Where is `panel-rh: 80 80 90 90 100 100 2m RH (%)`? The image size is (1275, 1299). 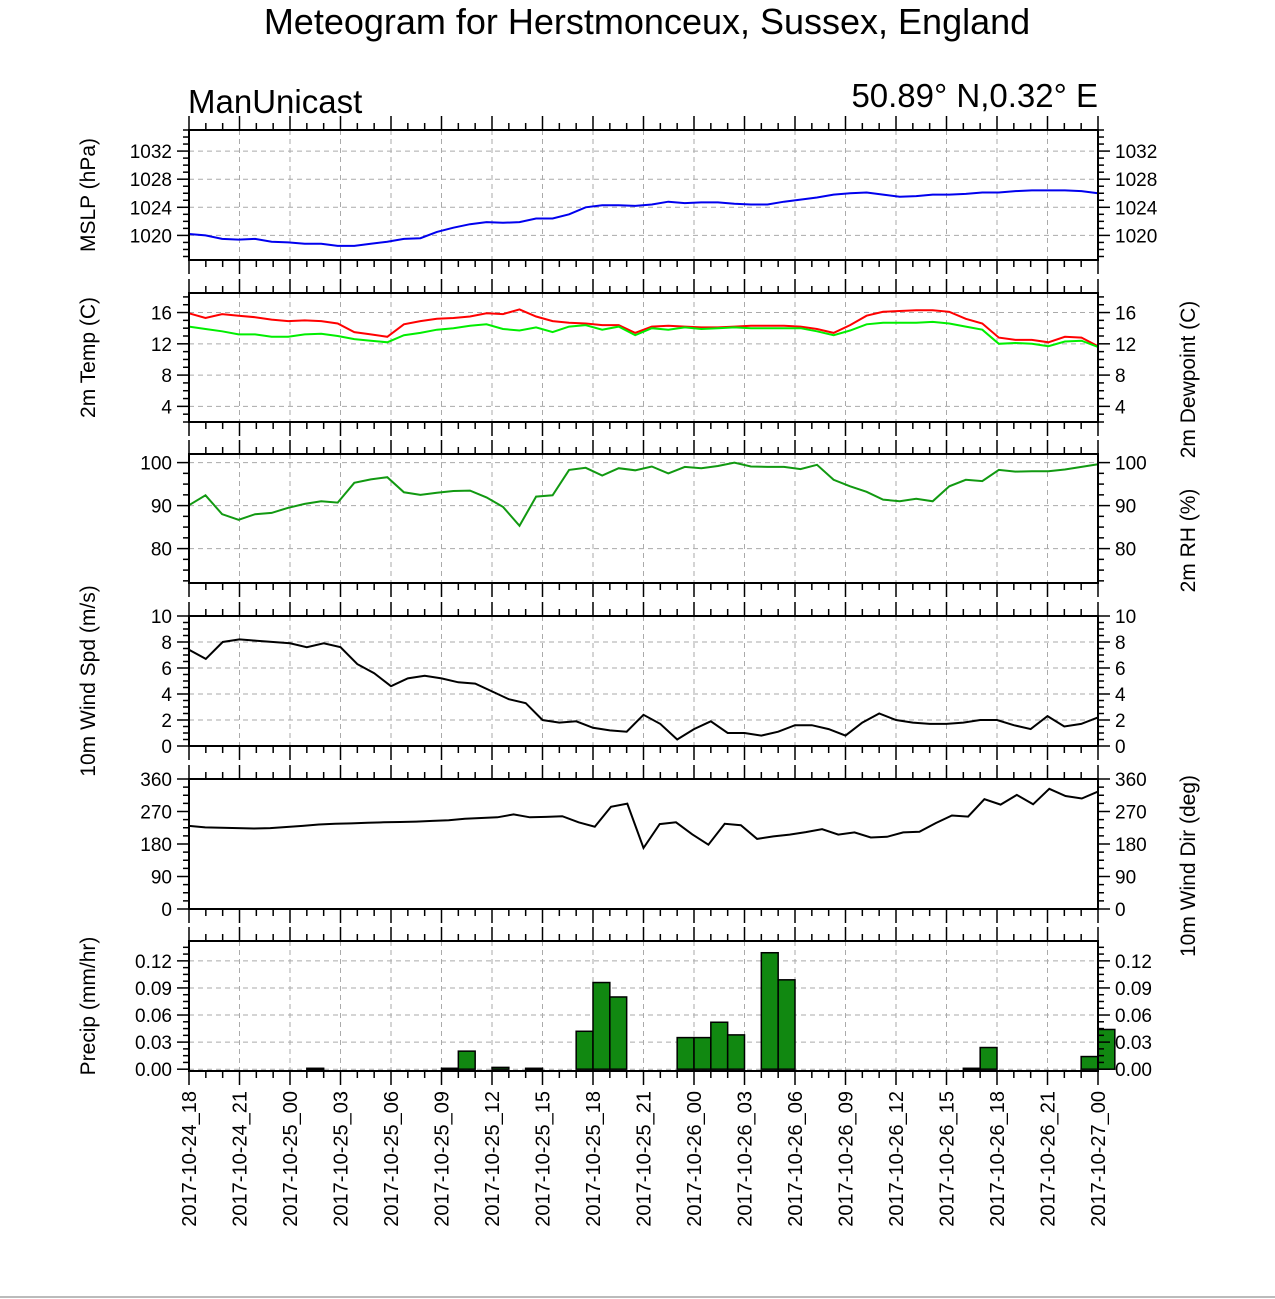
panel-rh: 80 80 90 90 100 100 2m RH (%) is located at coordinates (670, 518).